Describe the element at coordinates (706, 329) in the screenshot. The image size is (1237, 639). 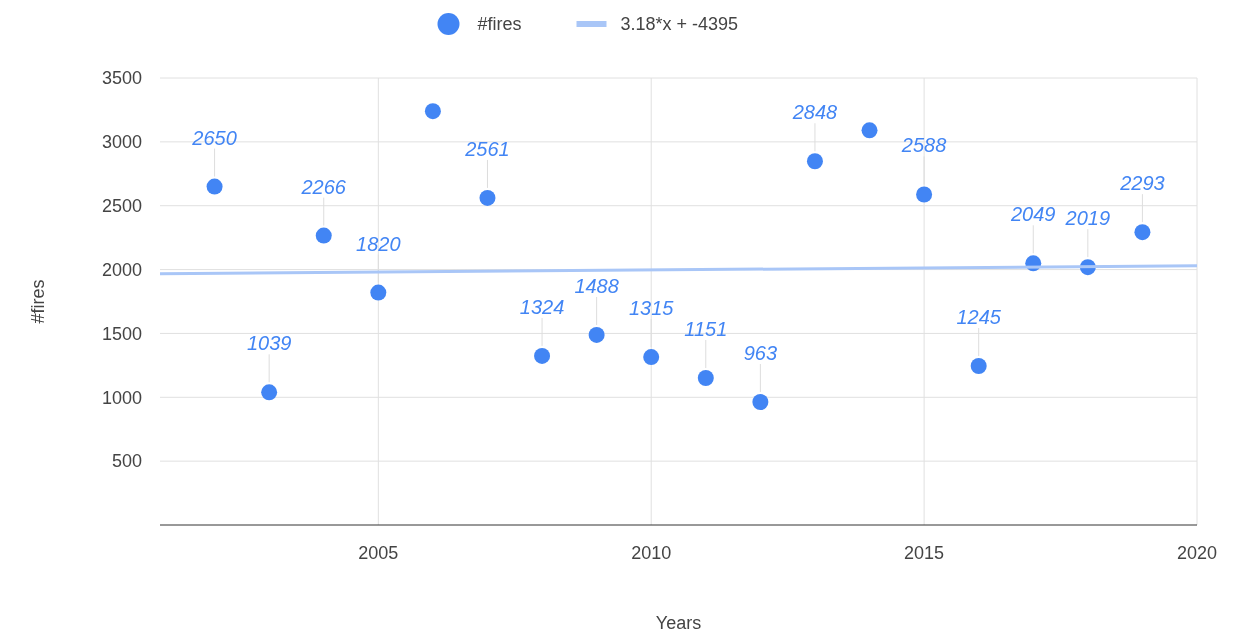
I see `data-label: 1151` at that location.